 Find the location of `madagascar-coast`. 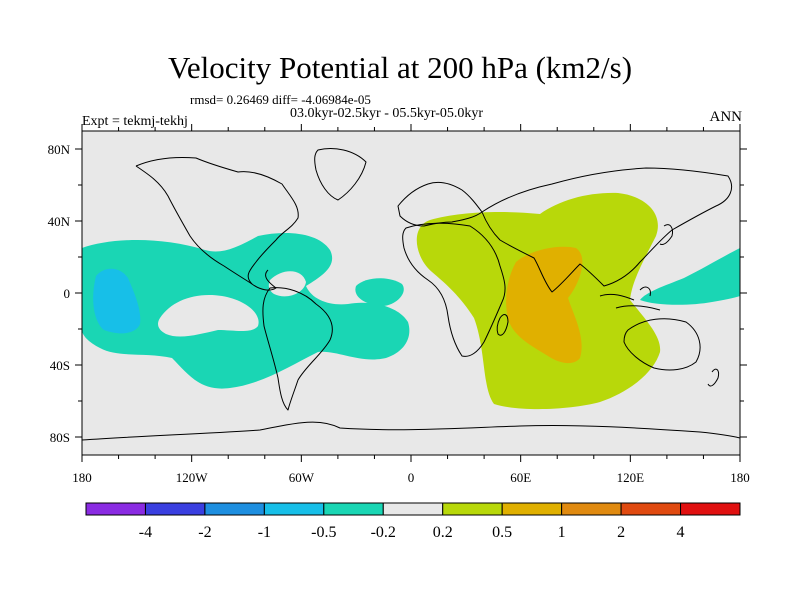

madagascar-coast is located at coordinates (502, 325).